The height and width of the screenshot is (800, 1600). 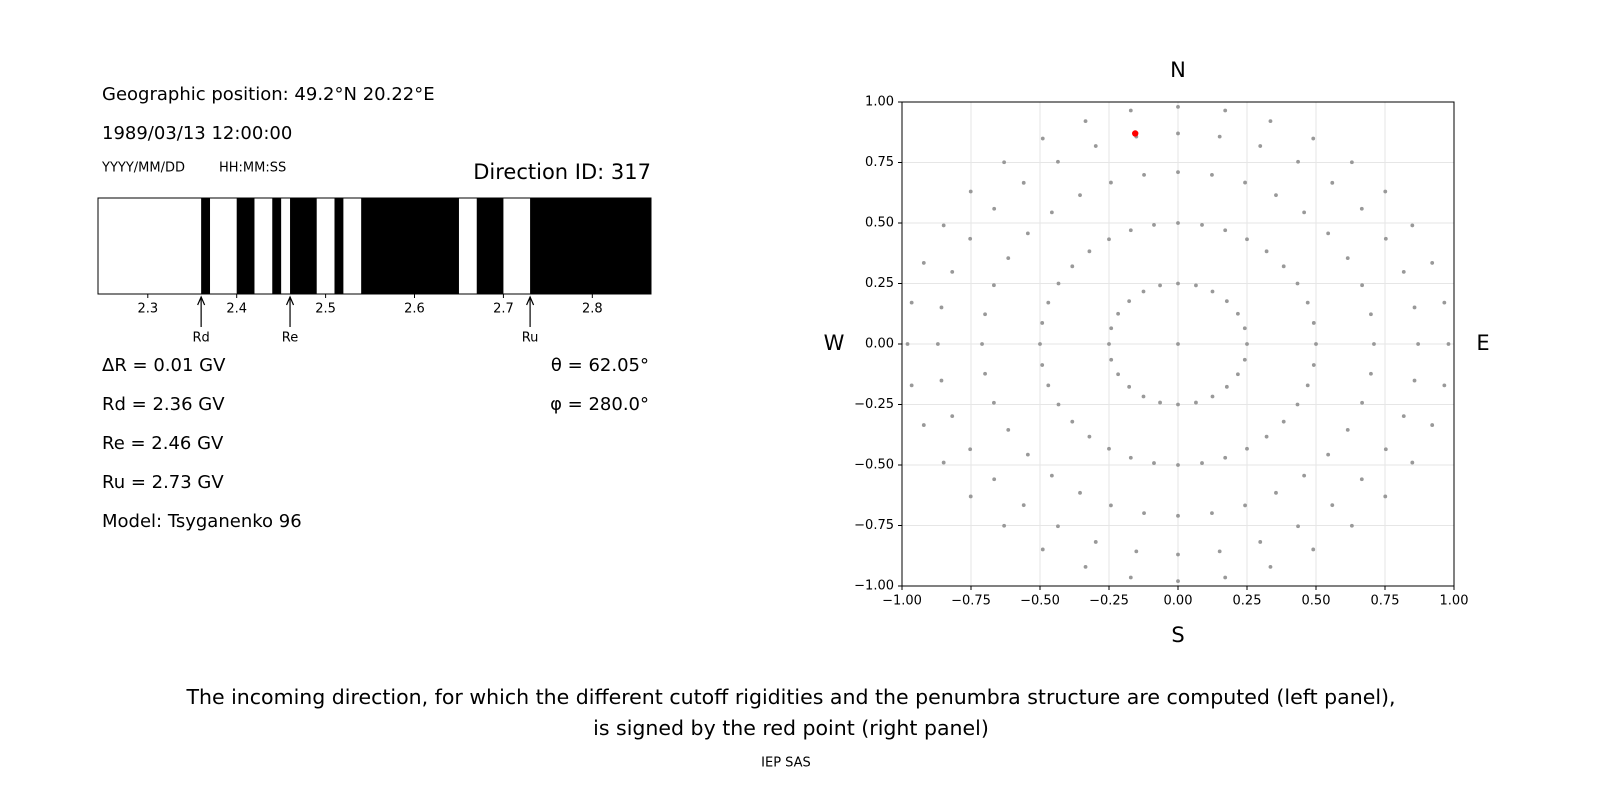 What do you see at coordinates (163, 482) in the screenshot?
I see `info-line: Ru = 2.73 GV` at bounding box center [163, 482].